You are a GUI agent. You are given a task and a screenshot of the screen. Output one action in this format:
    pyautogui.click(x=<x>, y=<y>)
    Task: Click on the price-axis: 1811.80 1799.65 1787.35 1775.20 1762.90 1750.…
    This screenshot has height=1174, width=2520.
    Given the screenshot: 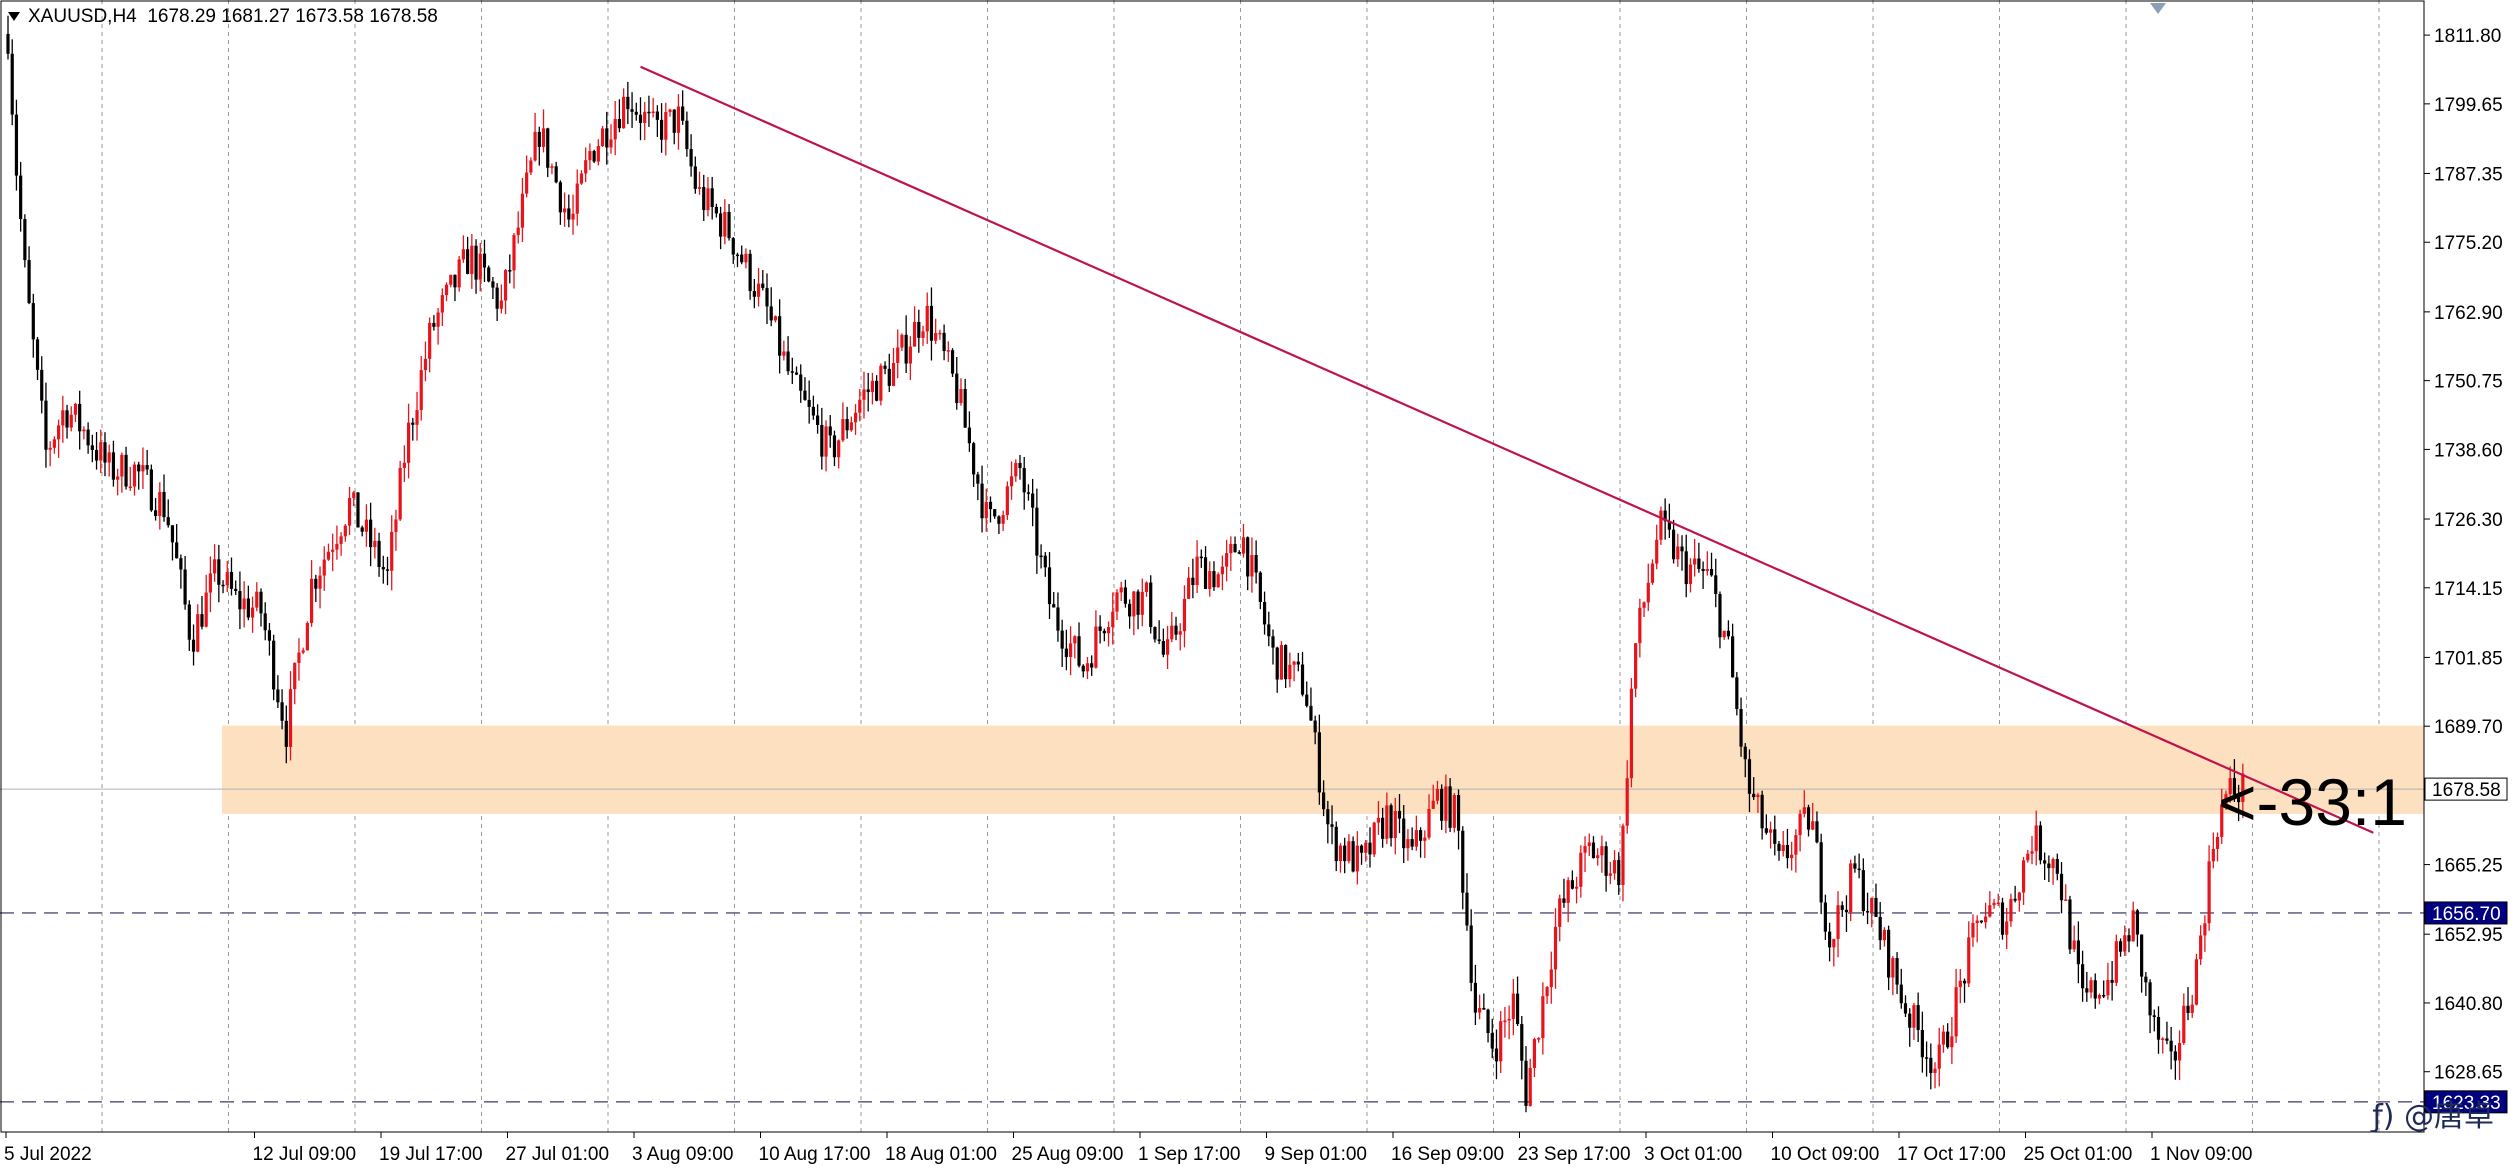 What is the action you would take?
    pyautogui.click(x=2463, y=555)
    